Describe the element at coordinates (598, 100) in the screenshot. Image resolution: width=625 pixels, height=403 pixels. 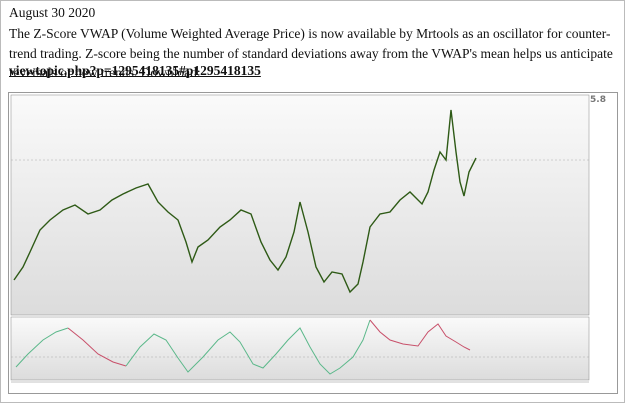
I see `image-label: 5.8` at that location.